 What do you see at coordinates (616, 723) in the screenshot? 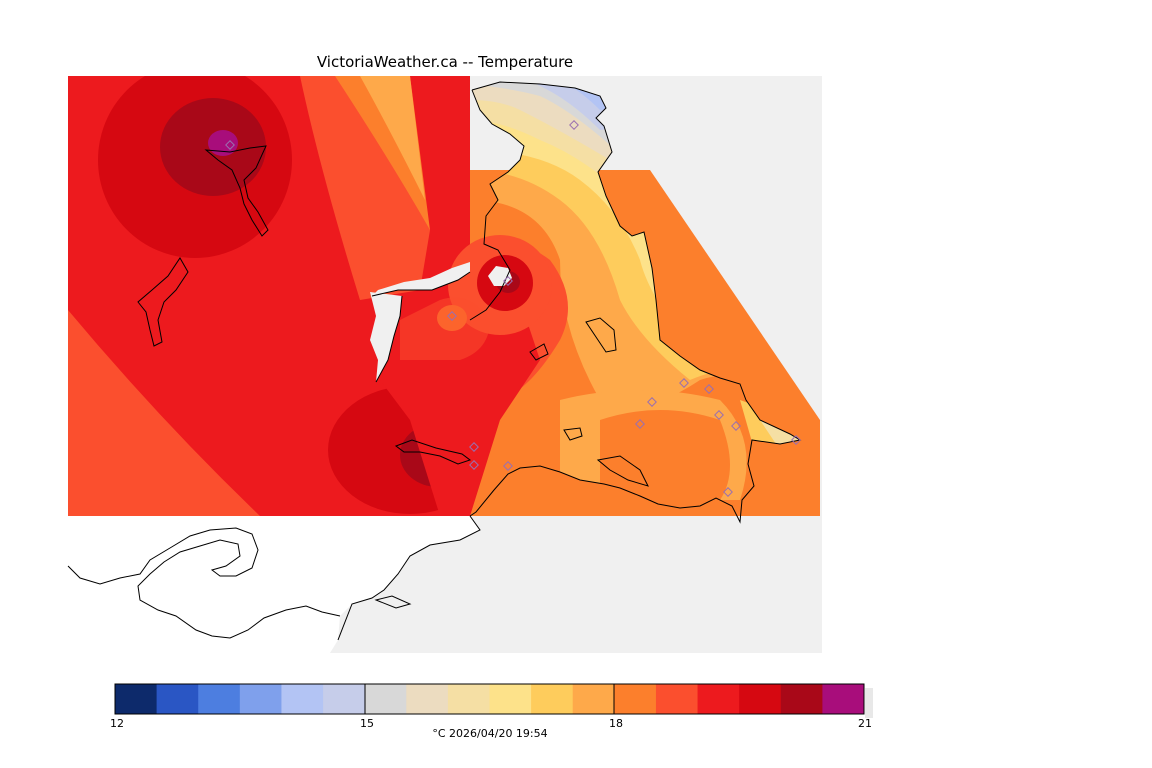
I see `tick-label-18: 18` at bounding box center [616, 723].